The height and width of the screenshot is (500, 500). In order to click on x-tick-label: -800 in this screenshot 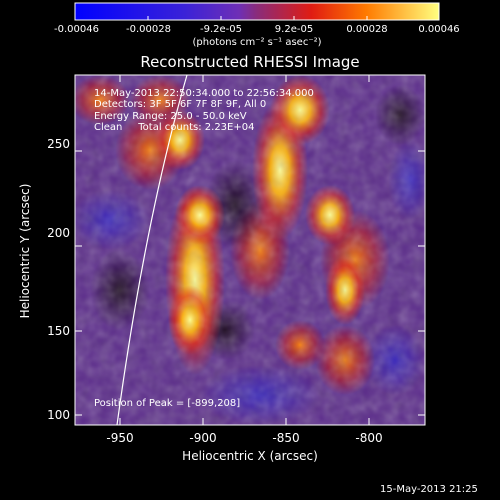, I will do `click(369, 438)`.